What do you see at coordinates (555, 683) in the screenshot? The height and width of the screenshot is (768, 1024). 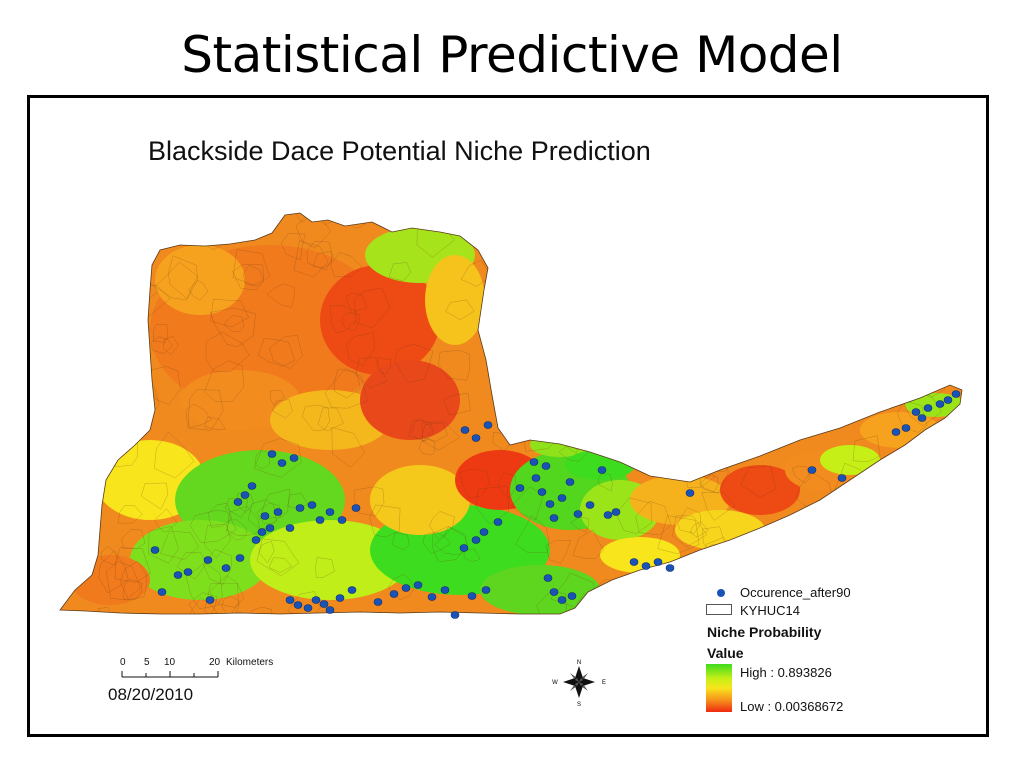 I see `compass-w: W` at bounding box center [555, 683].